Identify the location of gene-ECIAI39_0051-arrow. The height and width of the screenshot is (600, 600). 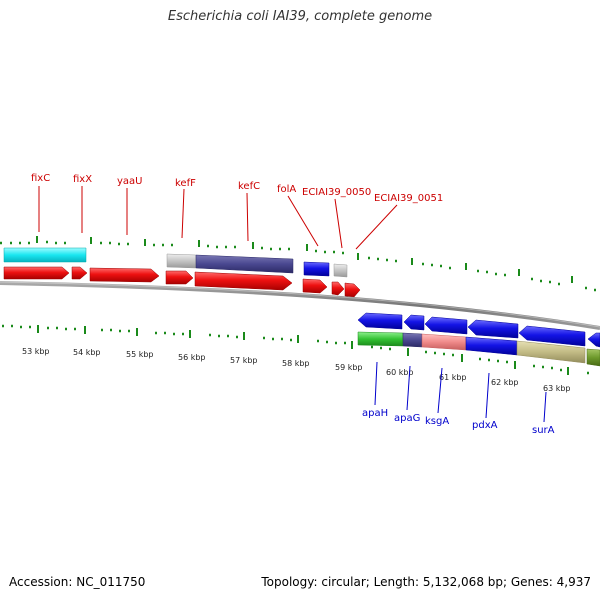
(352, 290).